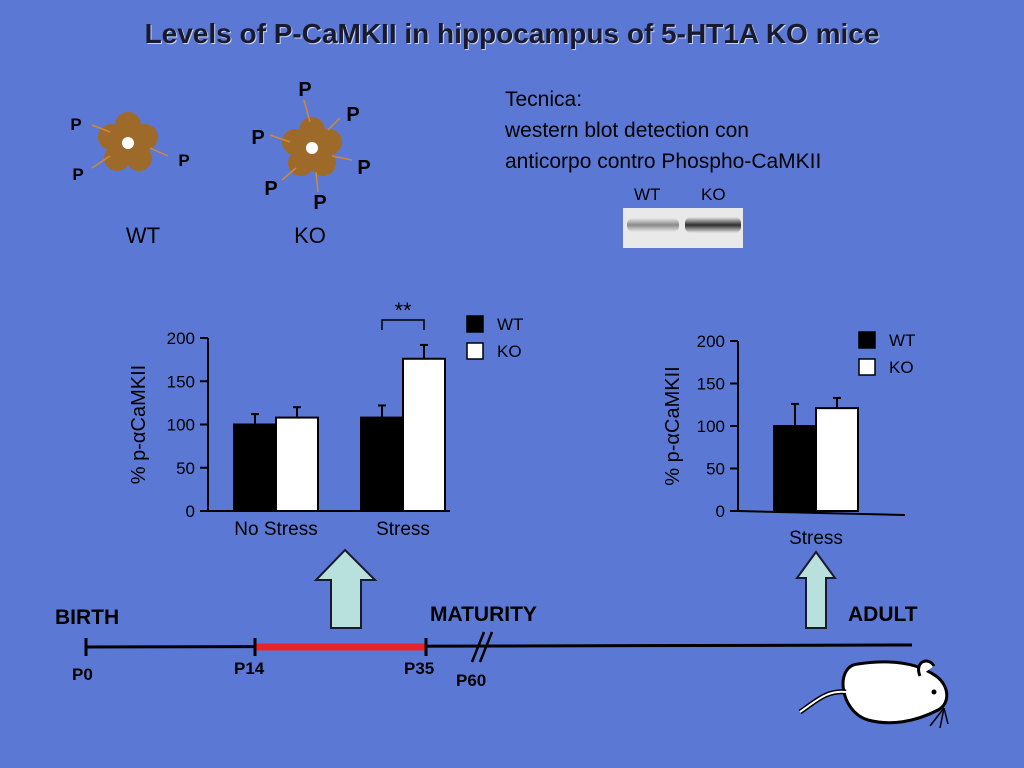  Describe the element at coordinates (220, 163) in the screenshot. I see `enzyme-diagram: P P P WT P P P P P P KO` at that location.